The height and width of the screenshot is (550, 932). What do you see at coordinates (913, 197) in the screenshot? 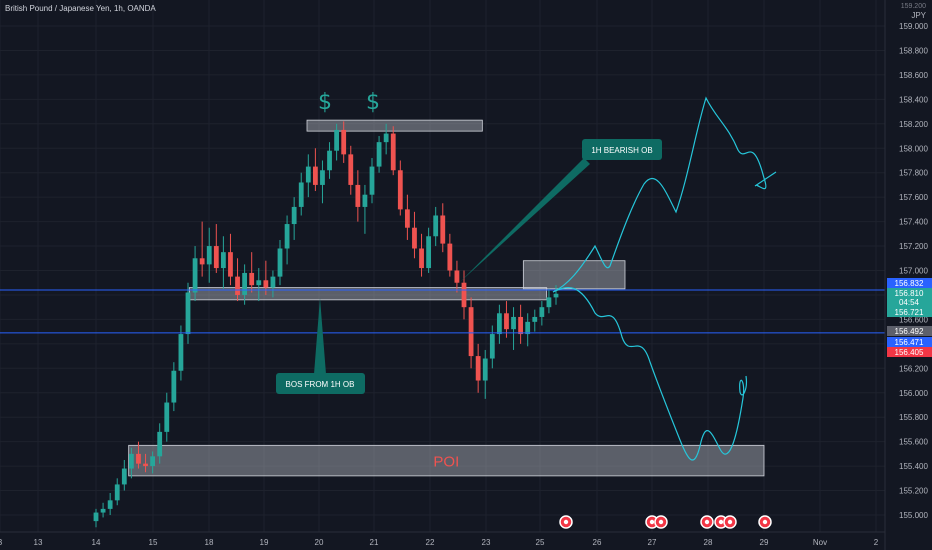
I see `price-tick-label: 157.600` at bounding box center [913, 197].